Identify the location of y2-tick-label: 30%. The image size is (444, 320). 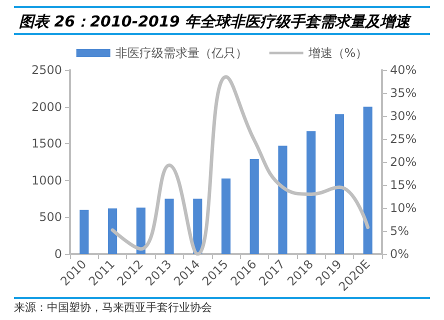
(403, 116).